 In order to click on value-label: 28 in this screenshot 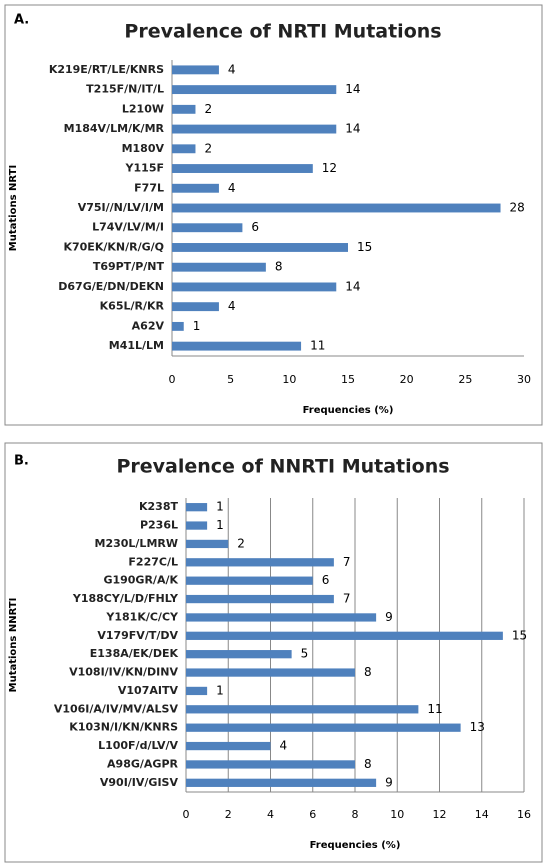, I will do `click(517, 208)`.